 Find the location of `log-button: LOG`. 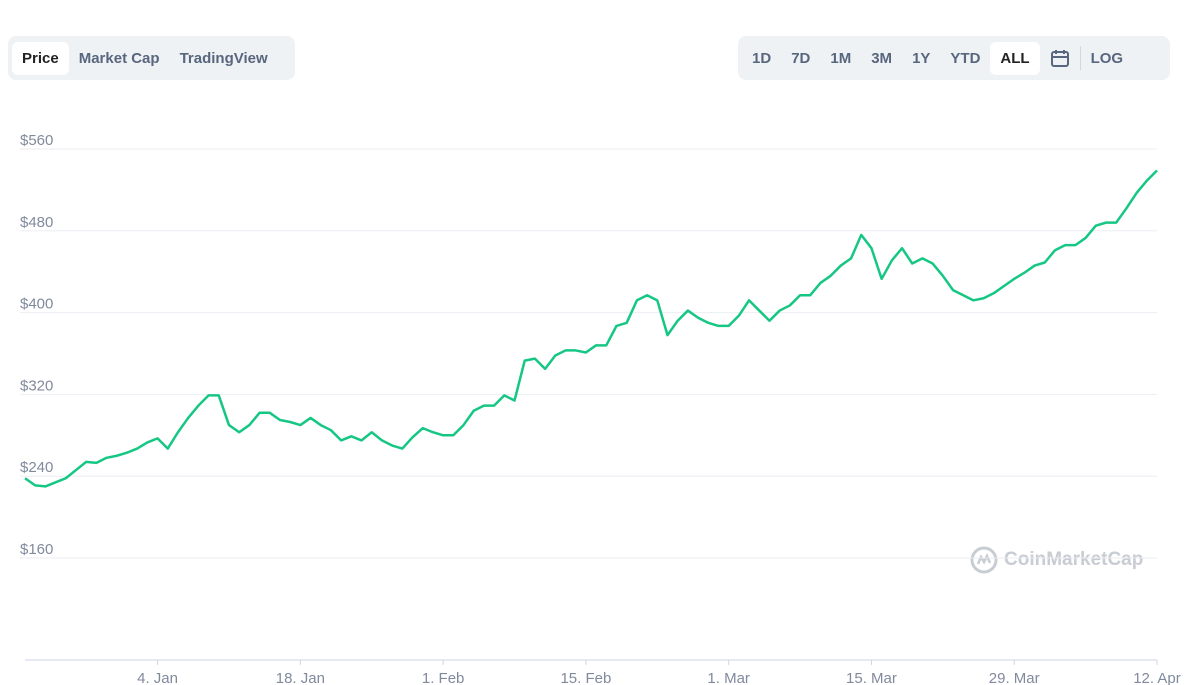

log-button: LOG is located at coordinates (1107, 58).